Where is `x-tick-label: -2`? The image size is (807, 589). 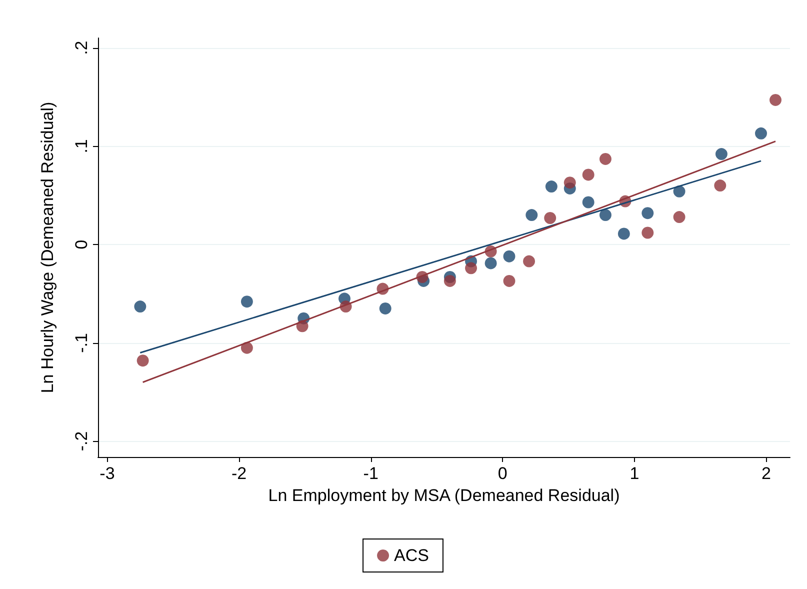
x-tick-label: -2 is located at coordinates (239, 473).